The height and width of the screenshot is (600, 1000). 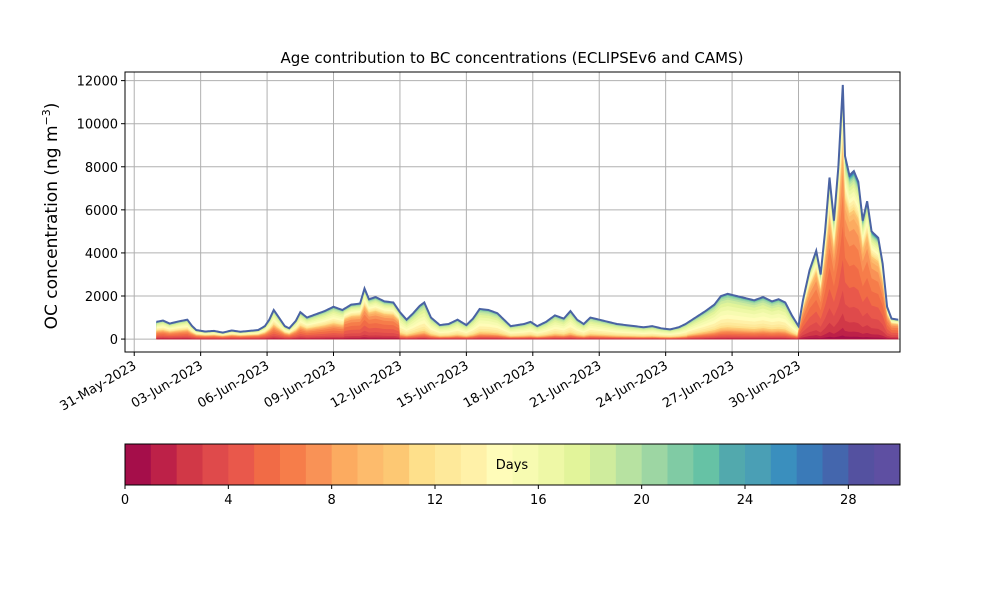 What do you see at coordinates (565, 384) in the screenshot?
I see `x-tick-label: 21-Jun-2023` at bounding box center [565, 384].